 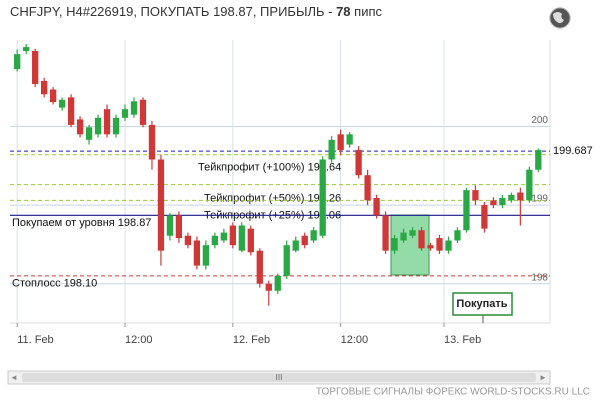 What do you see at coordinates (251, 340) in the screenshot?
I see `x-tick-label: 12. Feb` at bounding box center [251, 340].